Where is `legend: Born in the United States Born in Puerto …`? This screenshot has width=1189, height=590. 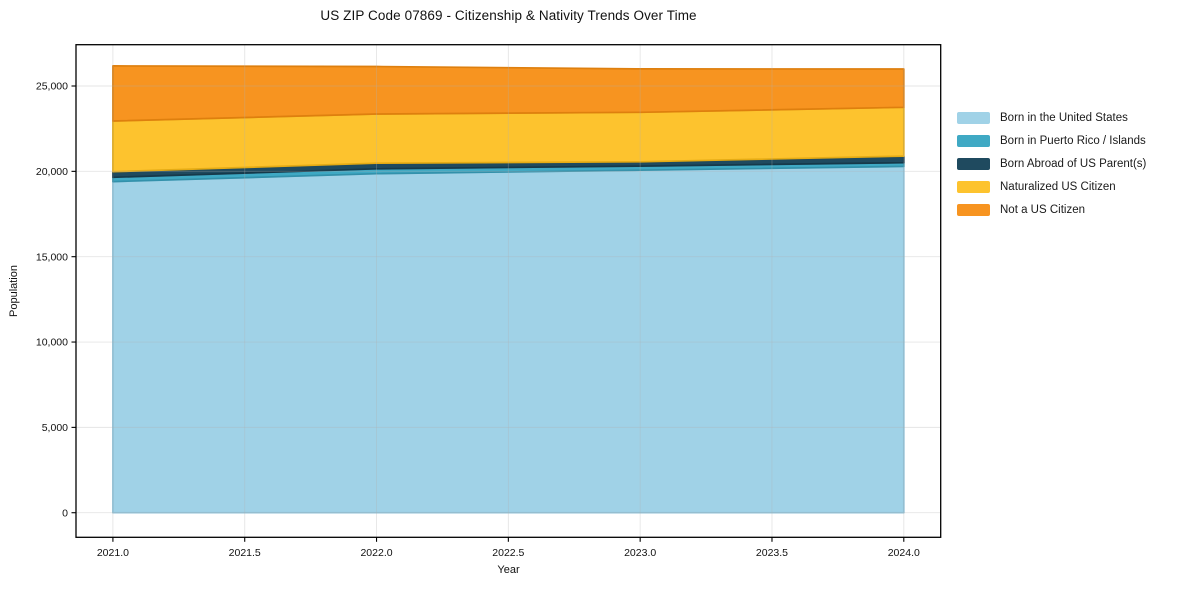
legend: Born in the United States Born in Puerto … is located at coordinates (1051, 163).